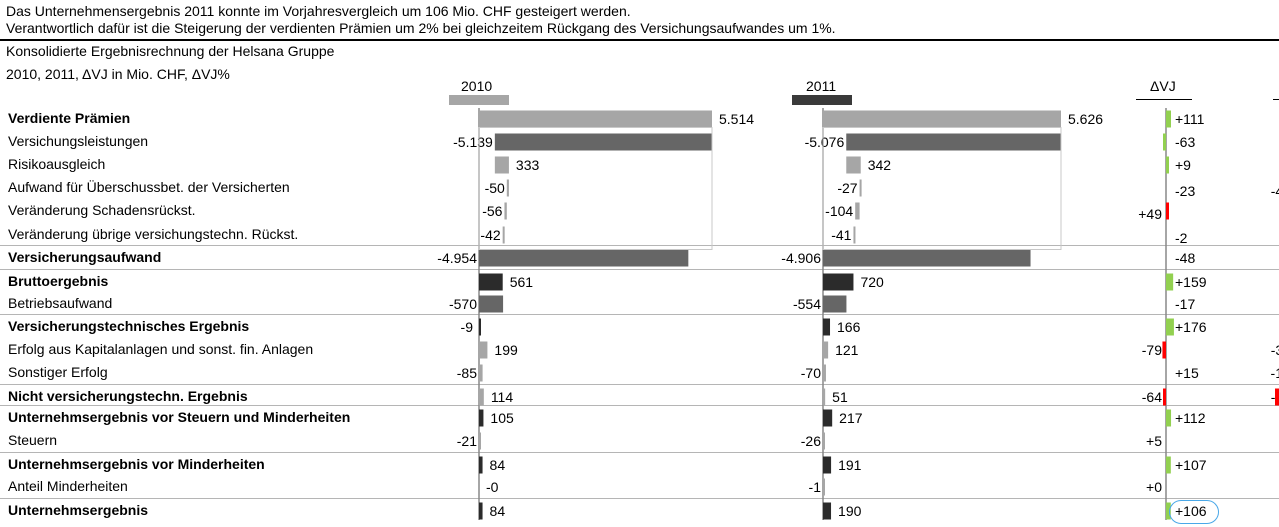 The height and width of the screenshot is (527, 1279). I want to click on delta-label-8: +159, so click(1191, 282).